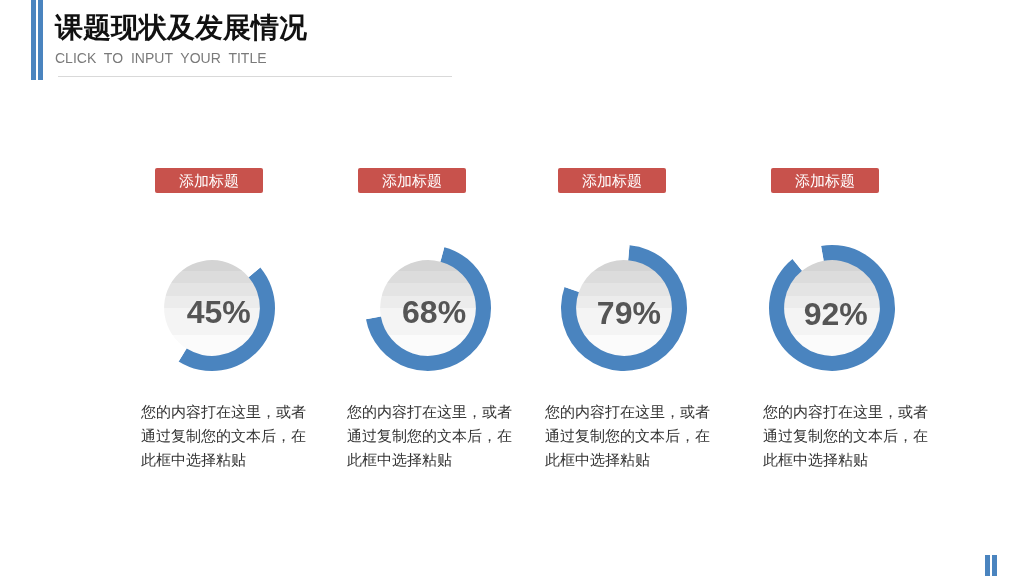  Describe the element at coordinates (835, 314) in the screenshot. I see `data-label: 92%` at that location.